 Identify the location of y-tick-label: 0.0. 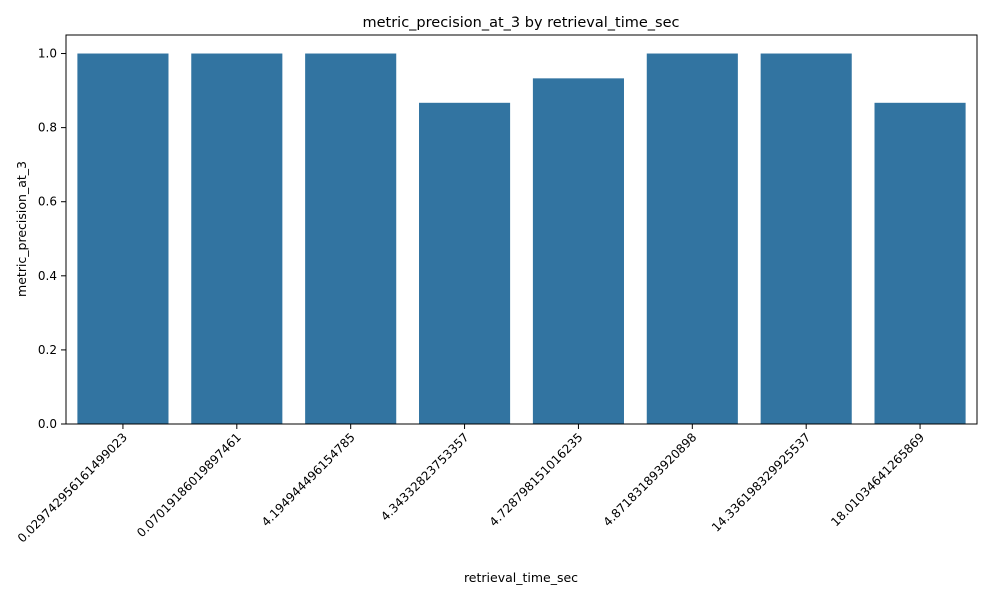
(47, 424).